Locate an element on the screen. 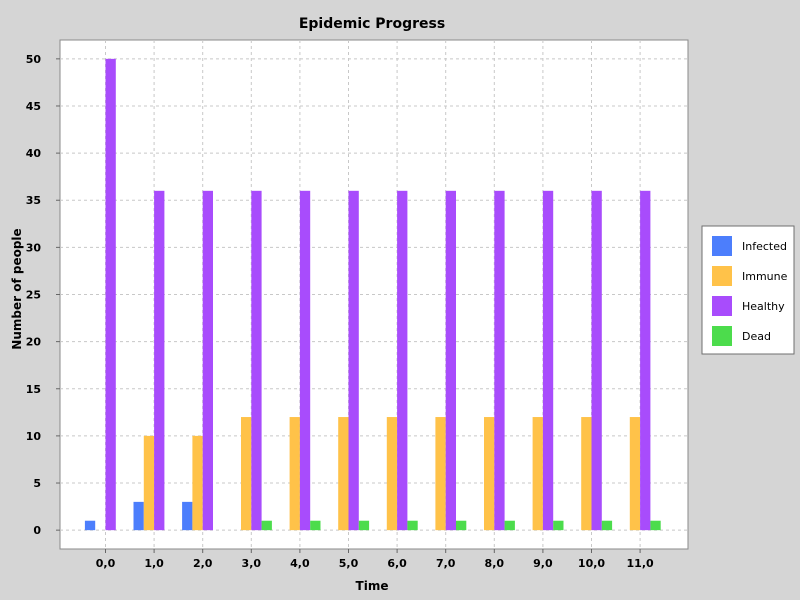  legend-items: Infected Immune Healthy Dead is located at coordinates (750, 291).